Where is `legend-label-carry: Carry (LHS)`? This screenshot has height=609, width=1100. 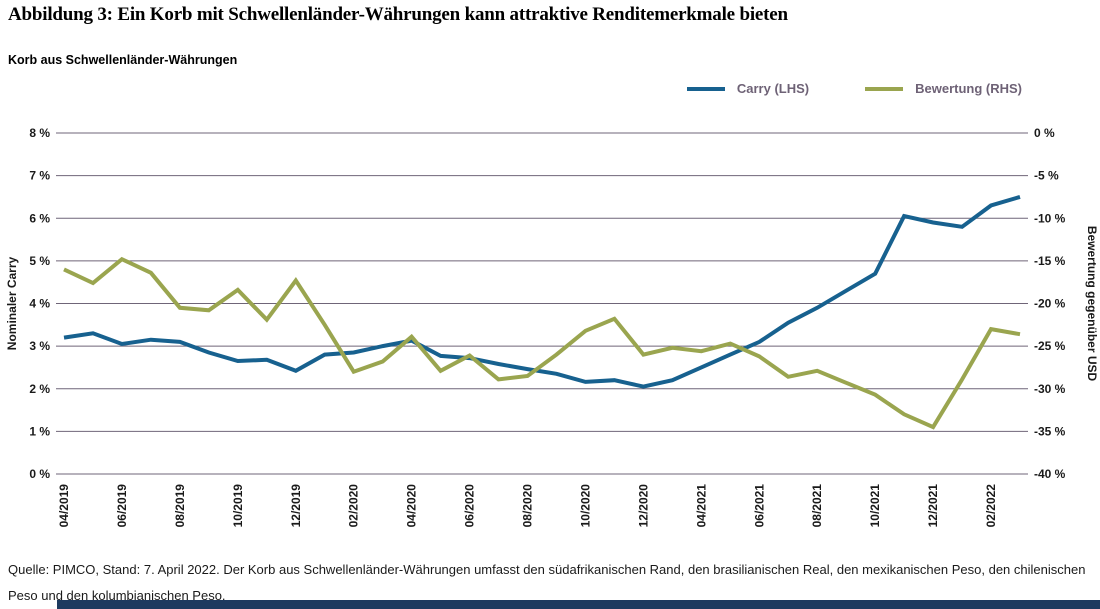
legend-label-carry: Carry (LHS) is located at coordinates (773, 88).